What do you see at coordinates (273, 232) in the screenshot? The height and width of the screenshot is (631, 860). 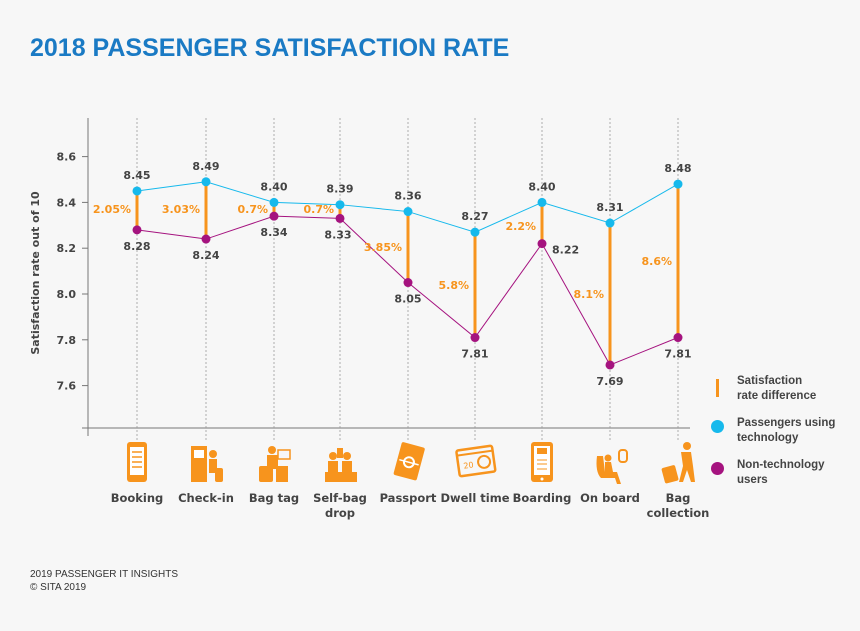 I see `non-tech-value-label: 8.34` at bounding box center [273, 232].